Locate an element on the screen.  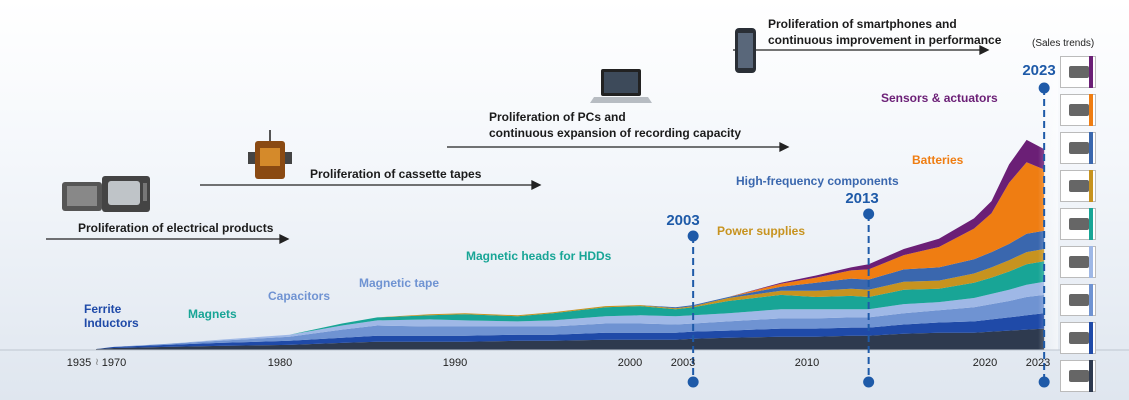
series-label-power: Power supplies is located at coordinates (761, 231).